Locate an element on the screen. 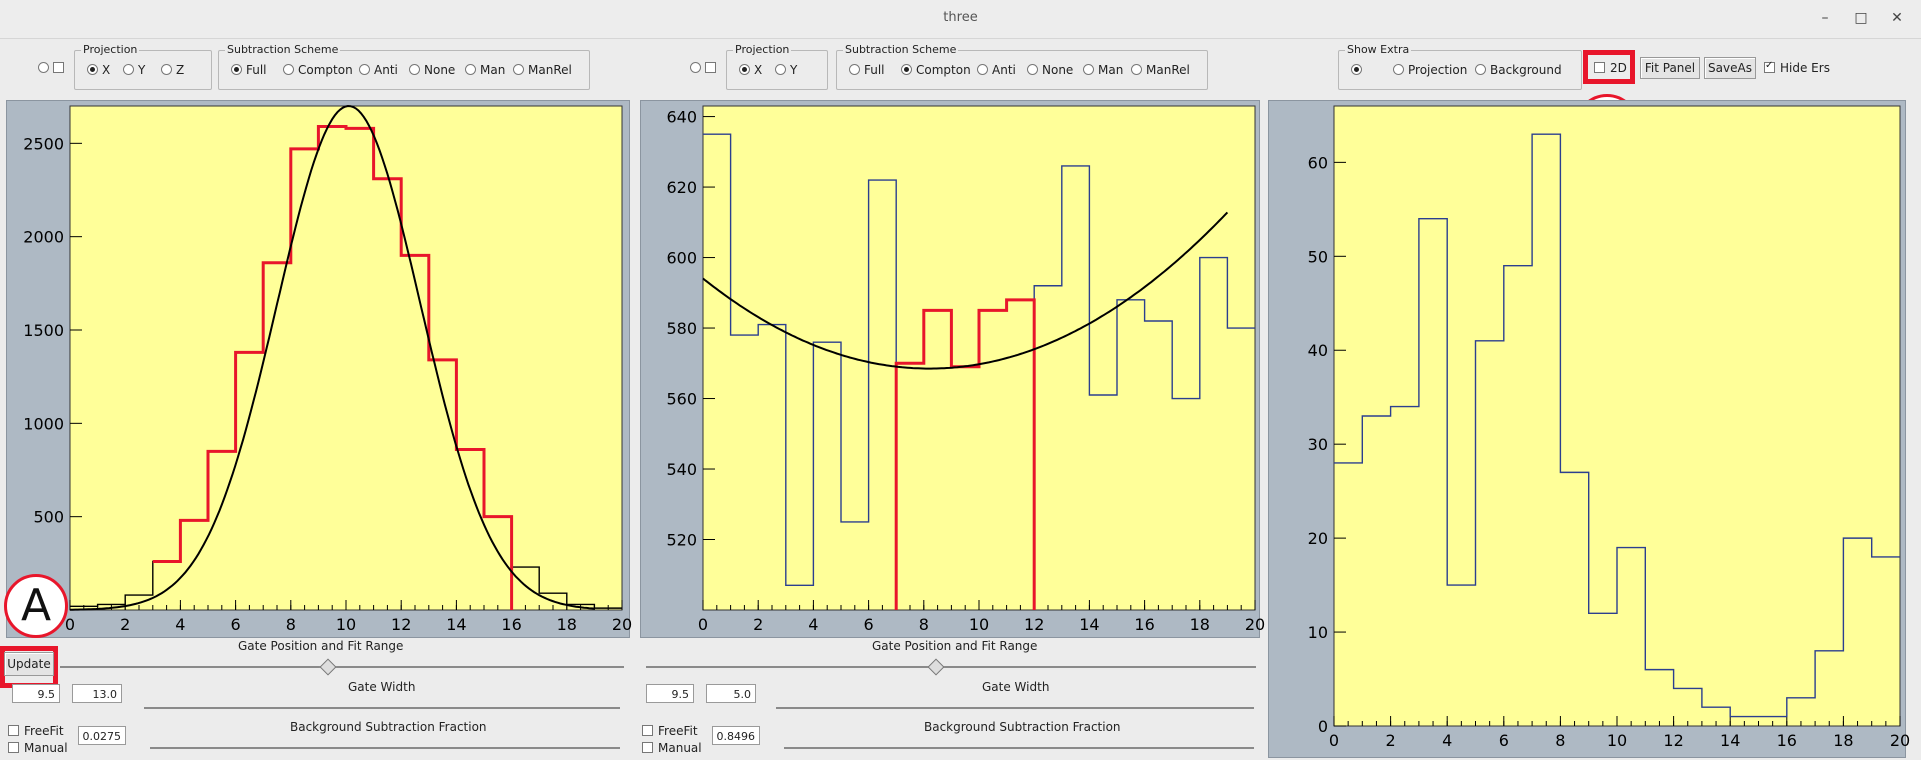  left-manual-checkbox: Manual is located at coordinates (38, 748).